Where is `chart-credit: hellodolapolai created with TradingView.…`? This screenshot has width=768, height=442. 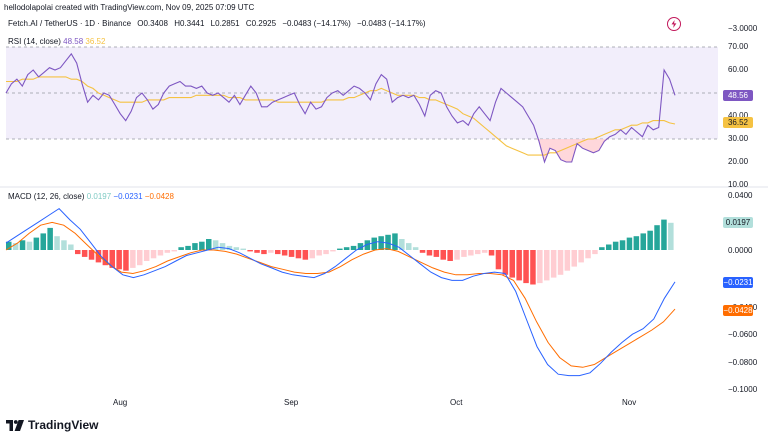 chart-credit: hellodolapolai created with TradingView.… is located at coordinates (129, 7).